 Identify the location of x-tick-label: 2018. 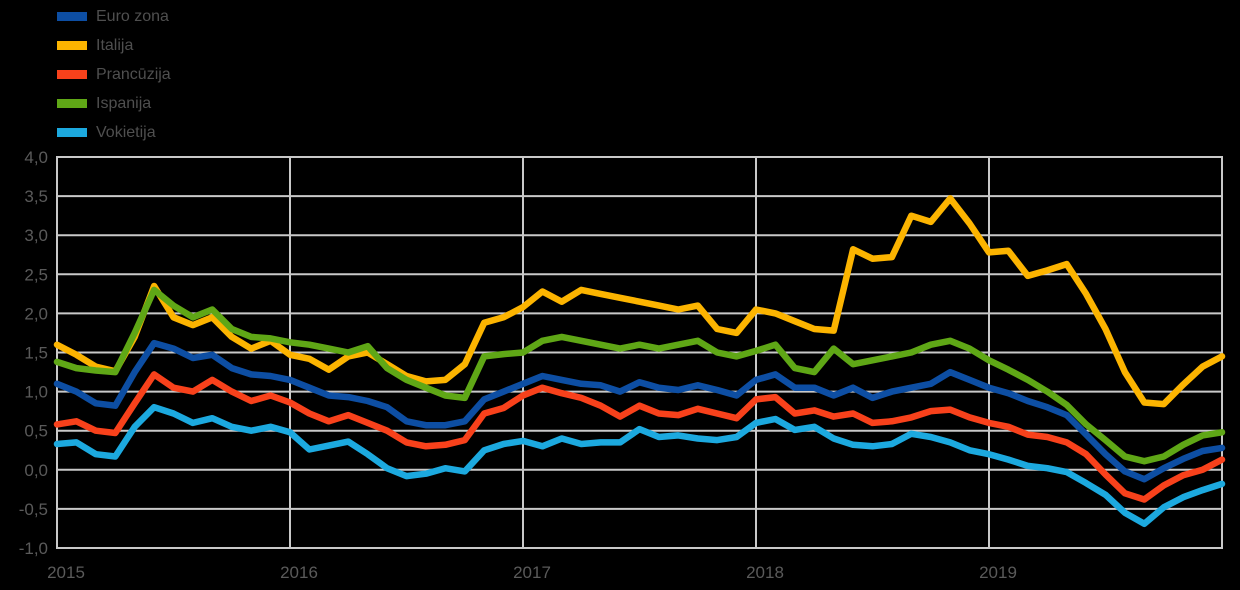
(765, 572).